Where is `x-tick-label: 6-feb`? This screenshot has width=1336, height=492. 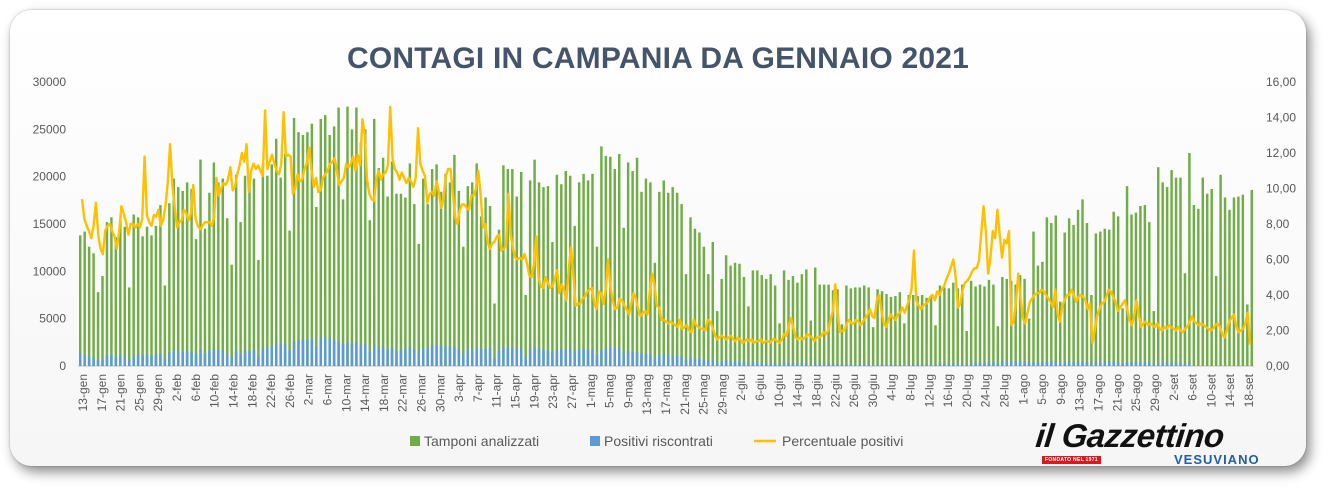
x-tick-label: 6-feb is located at coordinates (196, 388).